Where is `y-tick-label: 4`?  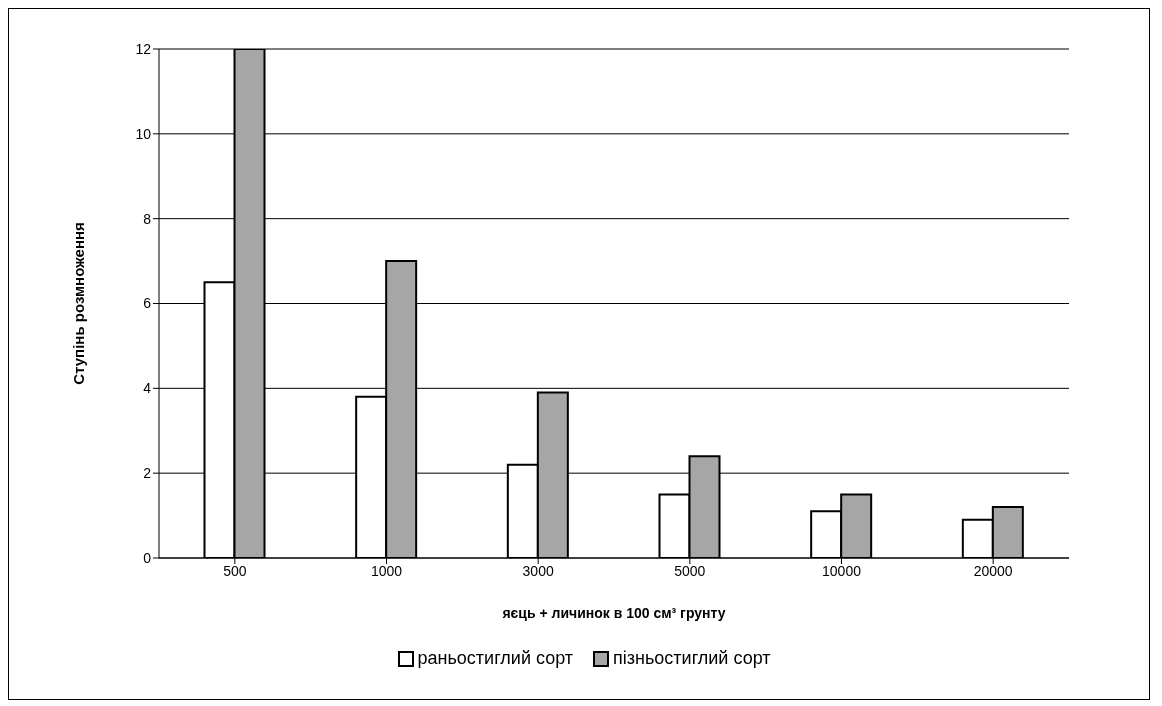 y-tick-label: 4 is located at coordinates (147, 388).